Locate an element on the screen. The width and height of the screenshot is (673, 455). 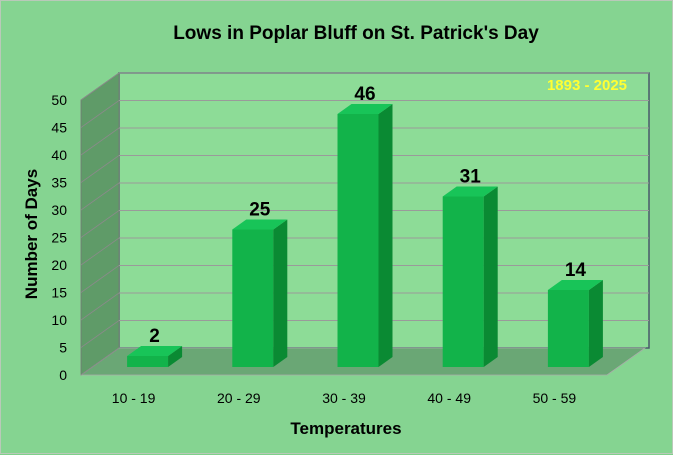
y-tick-label: 5 is located at coordinates (63, 348).